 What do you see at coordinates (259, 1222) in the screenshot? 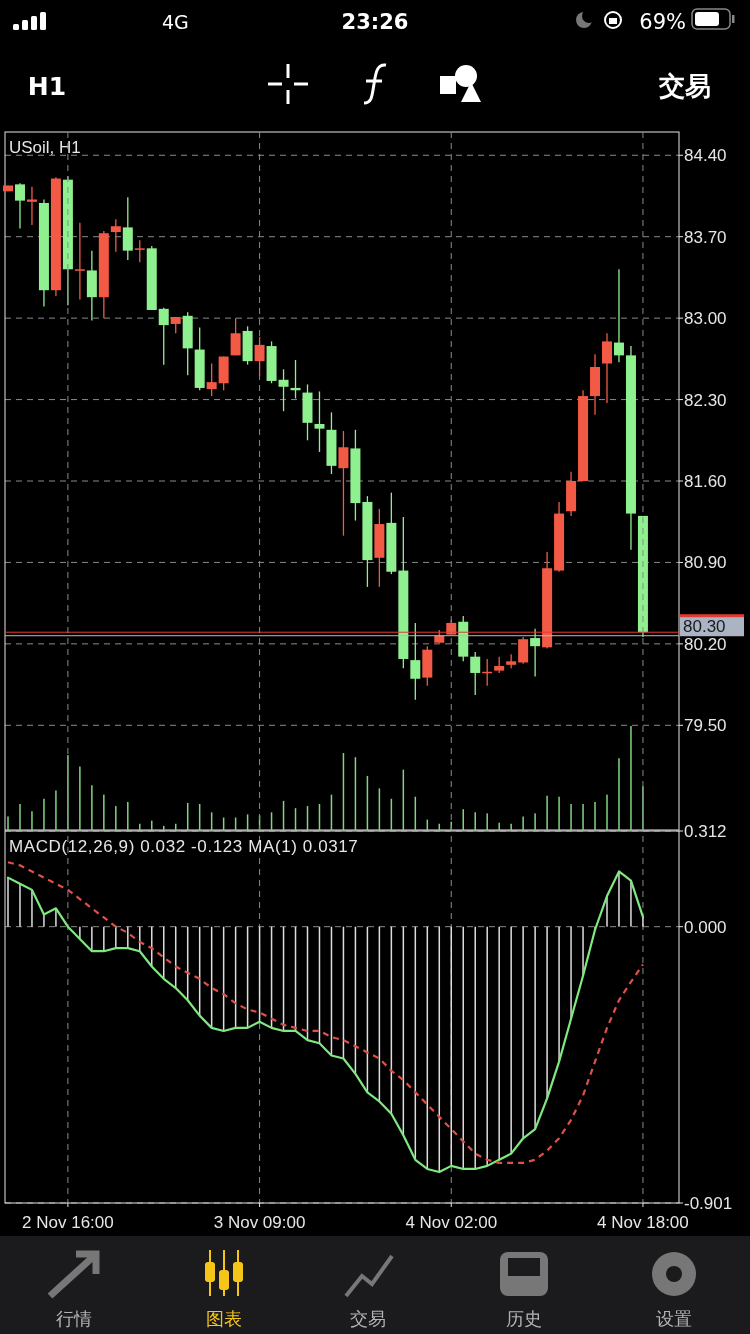
I see `x-tick-label: 3 Nov 09:00` at bounding box center [259, 1222].